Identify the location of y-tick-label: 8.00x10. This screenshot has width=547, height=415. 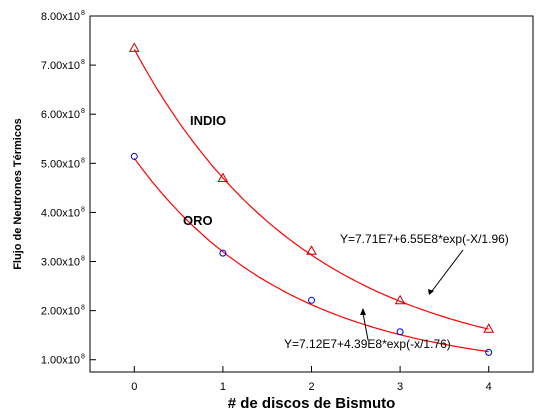
(60, 17).